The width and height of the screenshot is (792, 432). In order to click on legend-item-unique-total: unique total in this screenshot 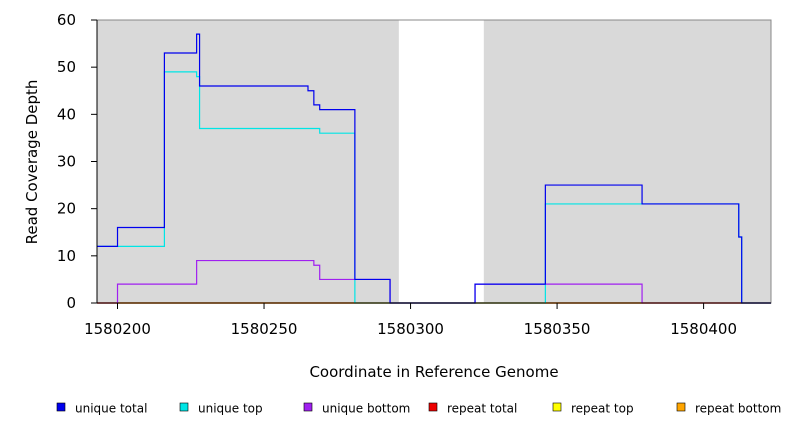, I will do `click(101, 409)`.